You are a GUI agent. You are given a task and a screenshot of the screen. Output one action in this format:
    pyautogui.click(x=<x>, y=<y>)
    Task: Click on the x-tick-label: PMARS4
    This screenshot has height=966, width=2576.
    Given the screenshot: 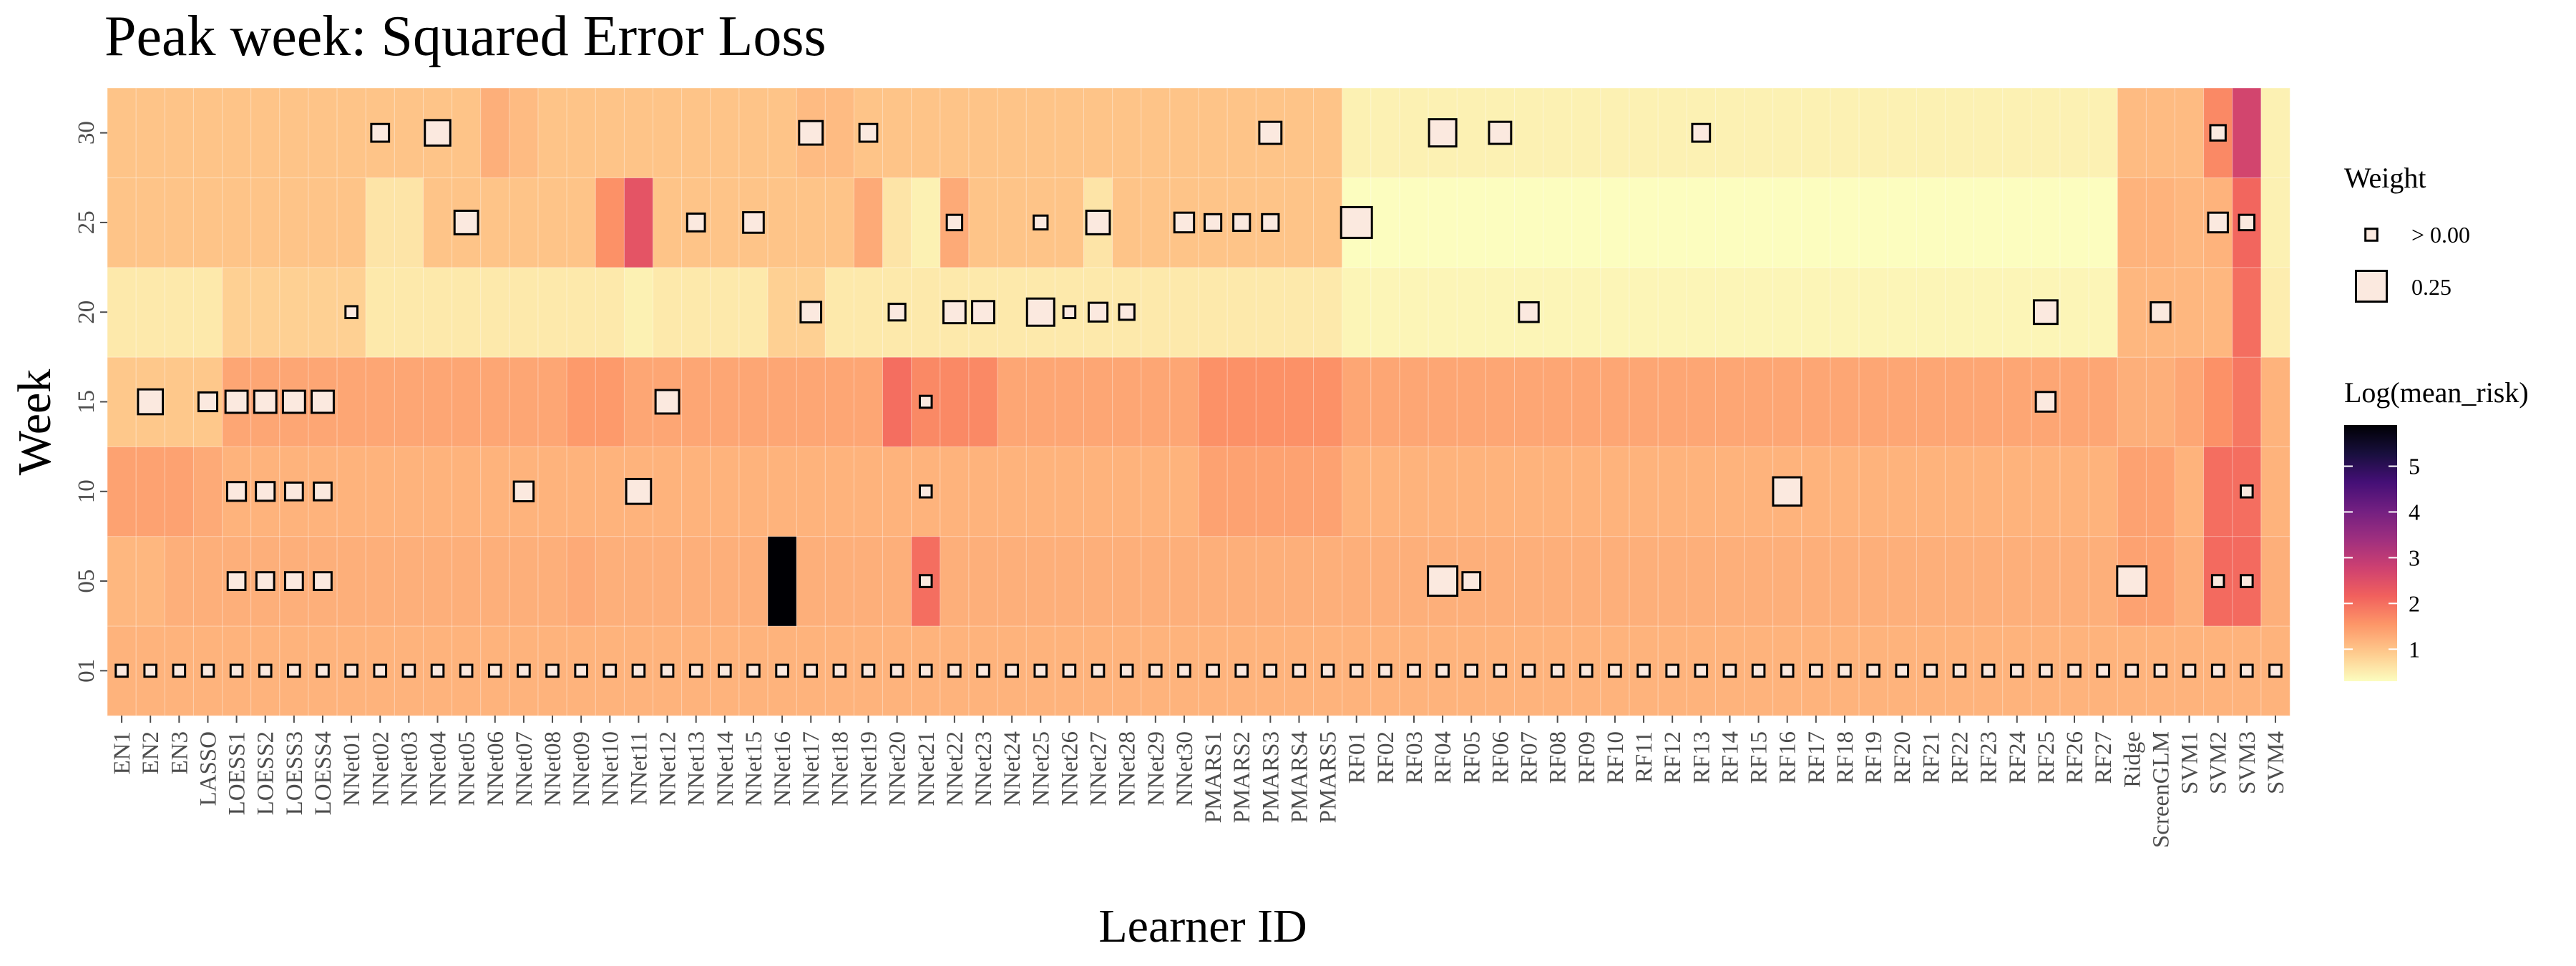 What is the action you would take?
    pyautogui.click(x=1299, y=777)
    